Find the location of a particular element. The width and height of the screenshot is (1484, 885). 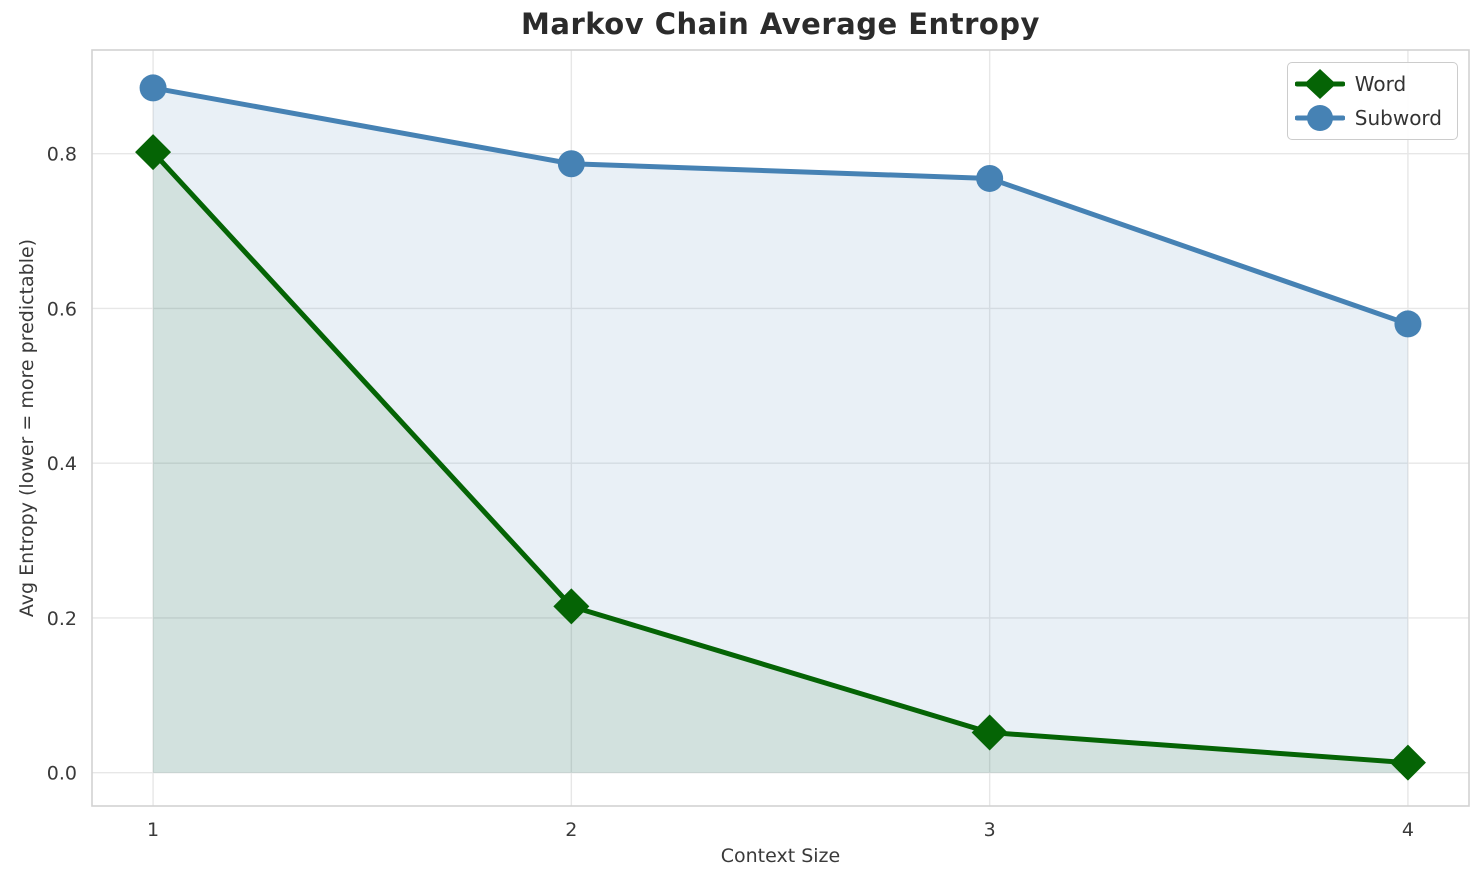

x-tick-label: 1 is located at coordinates (153, 830).